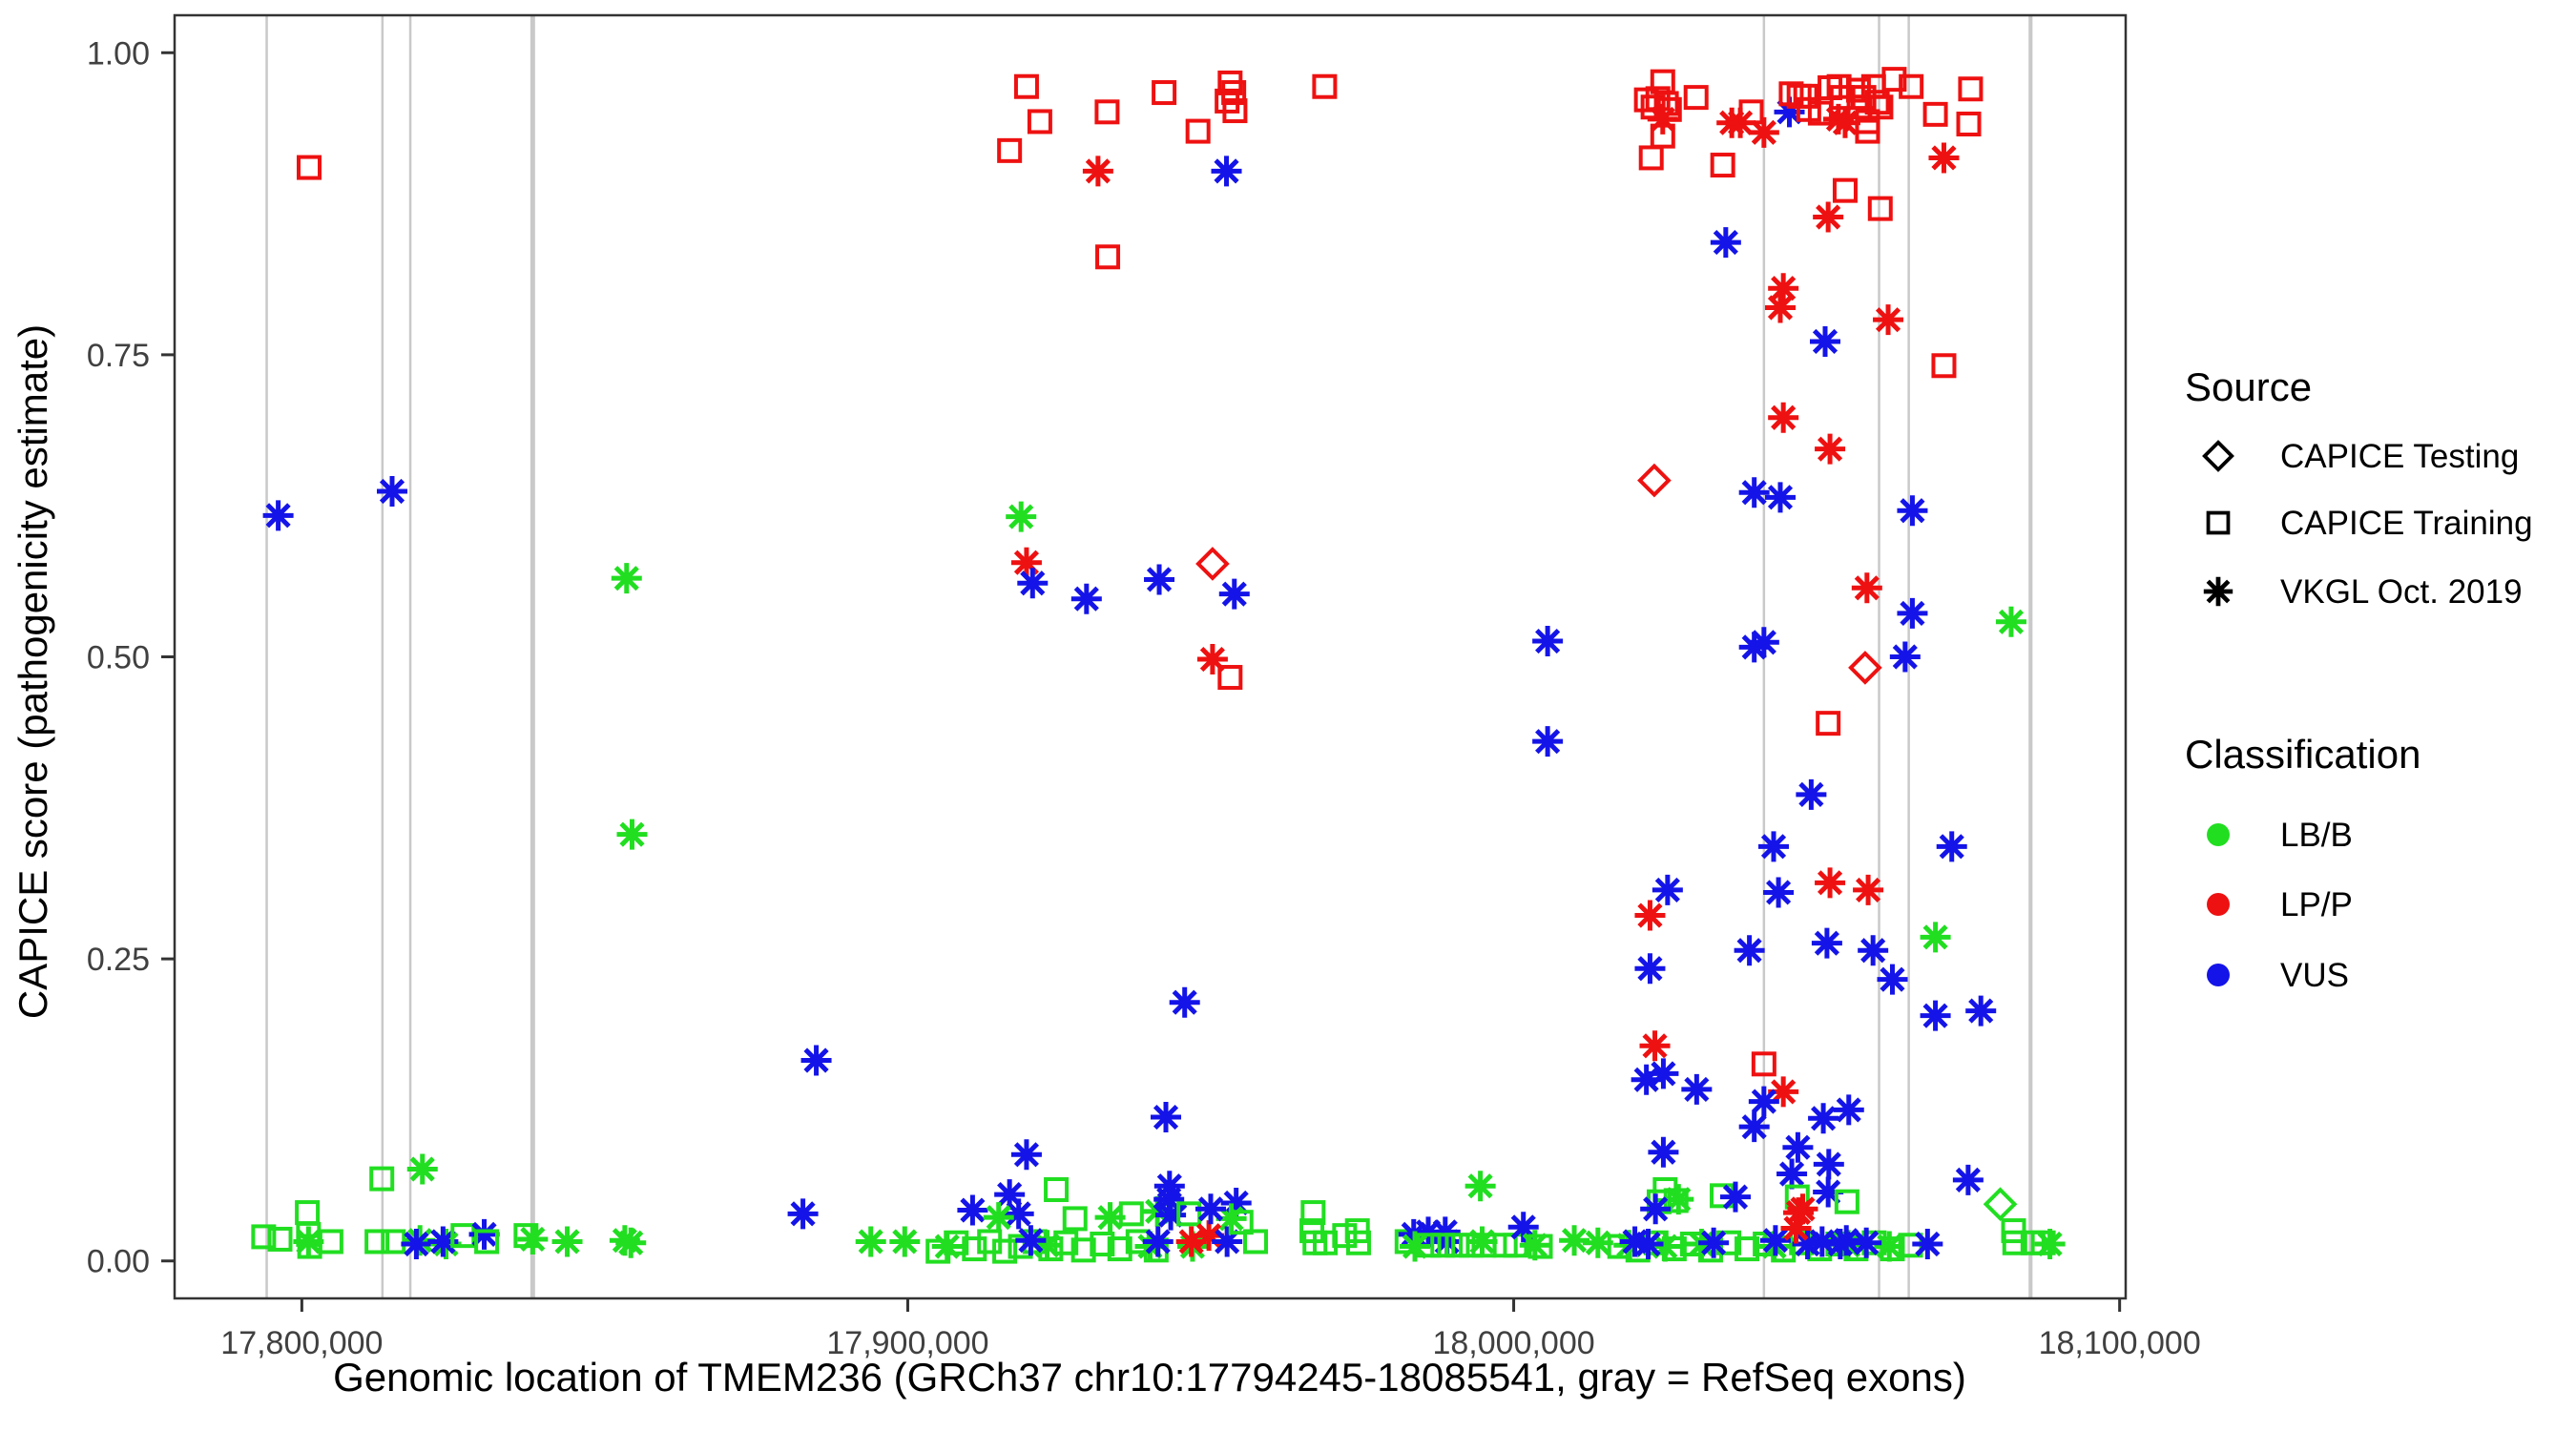 The image size is (2576, 1431). What do you see at coordinates (2316, 904) in the screenshot?
I see `legend-classification-label: LP/P` at bounding box center [2316, 904].